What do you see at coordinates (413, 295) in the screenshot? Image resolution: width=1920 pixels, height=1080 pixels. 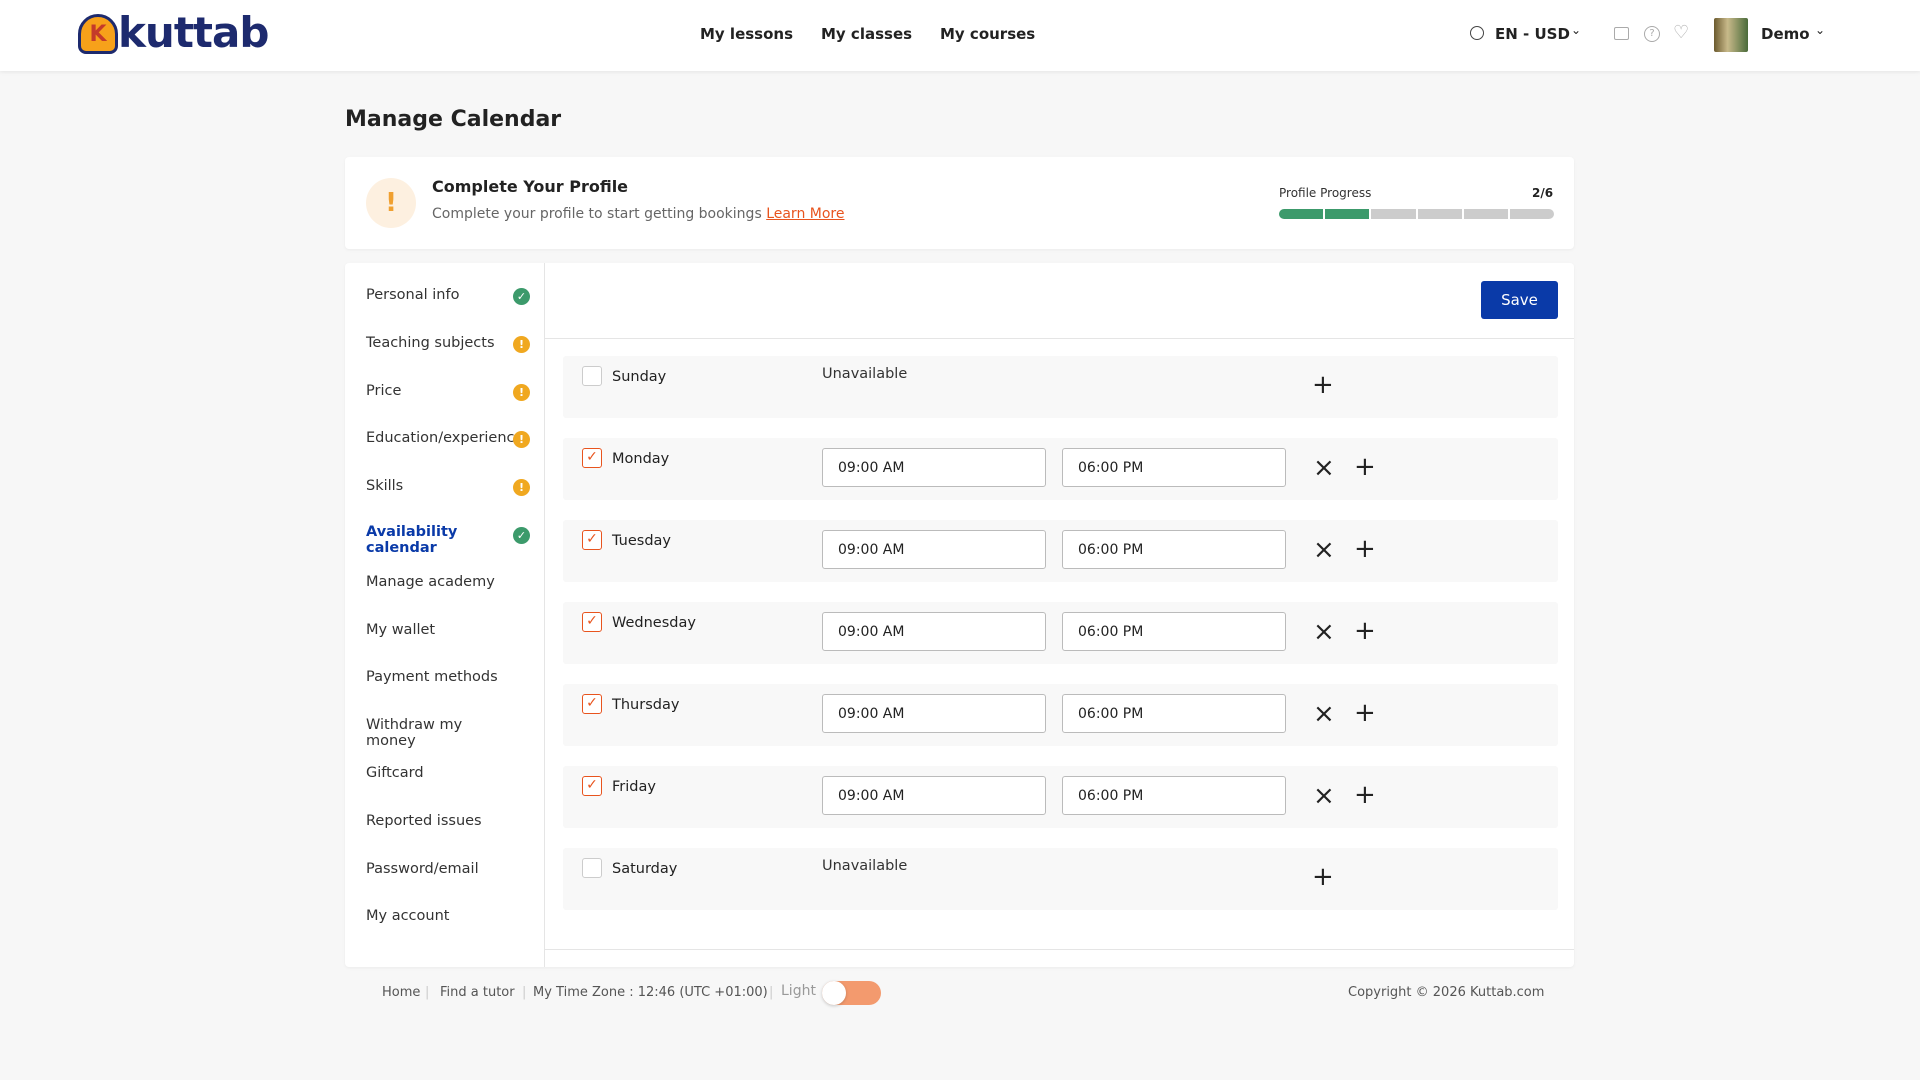 I see `sidebar-item: Personal info` at bounding box center [413, 295].